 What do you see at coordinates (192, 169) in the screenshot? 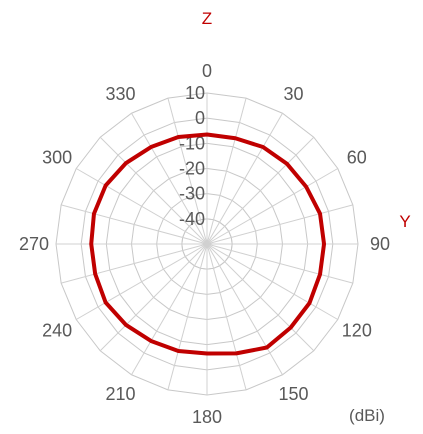
I see `radial-tick-label: -20` at bounding box center [192, 169].